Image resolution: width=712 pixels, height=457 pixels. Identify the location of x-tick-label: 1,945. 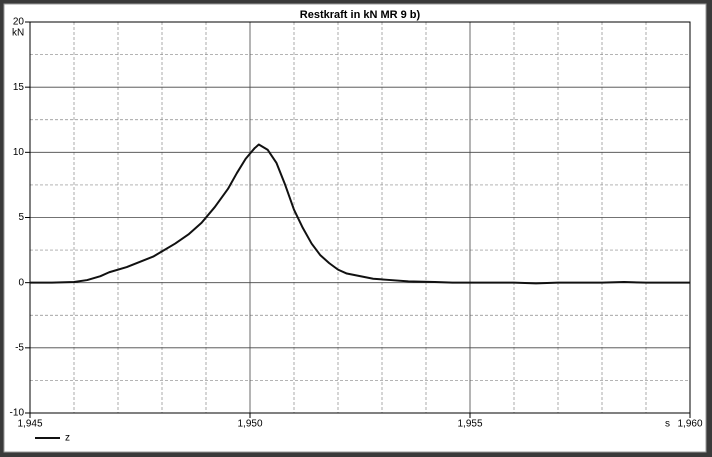
(29, 424).